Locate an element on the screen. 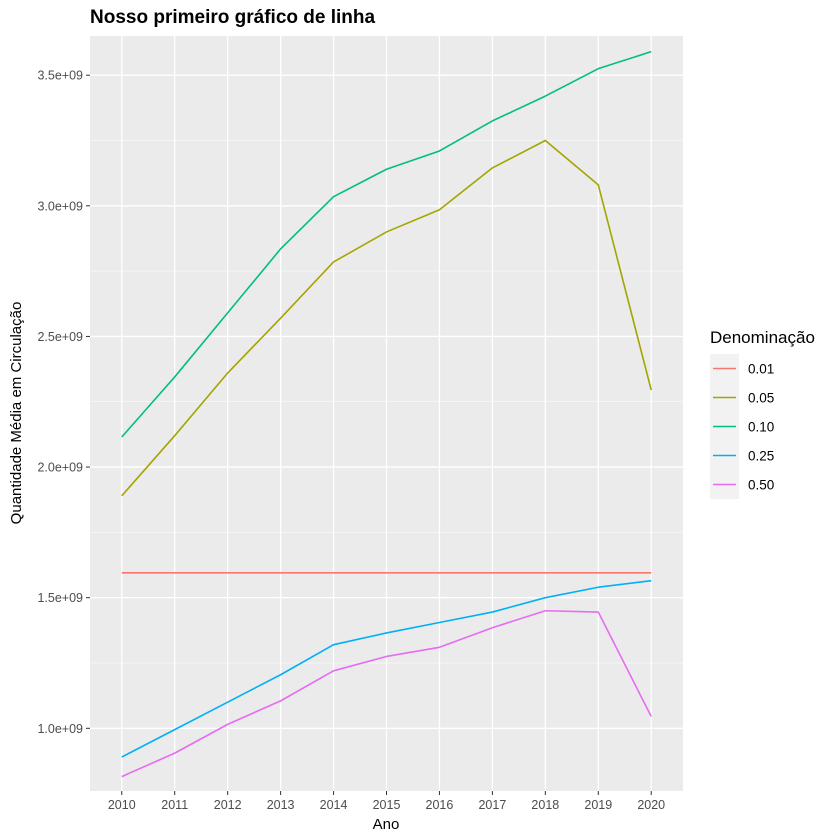 Image resolution: width=840 pixels, height=840 pixels. chart-title: Nosso primeiro gráfico de linha is located at coordinates (232, 17).